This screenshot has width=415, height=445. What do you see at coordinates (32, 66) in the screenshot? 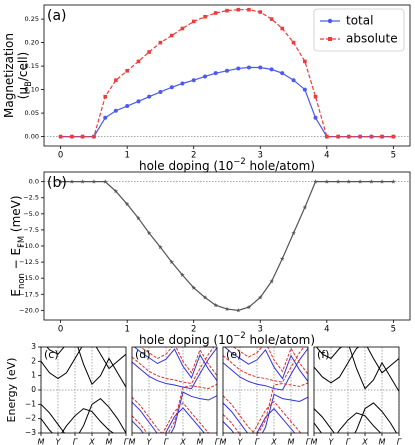
I see `y-tick-label: 0.15` at bounding box center [32, 66].